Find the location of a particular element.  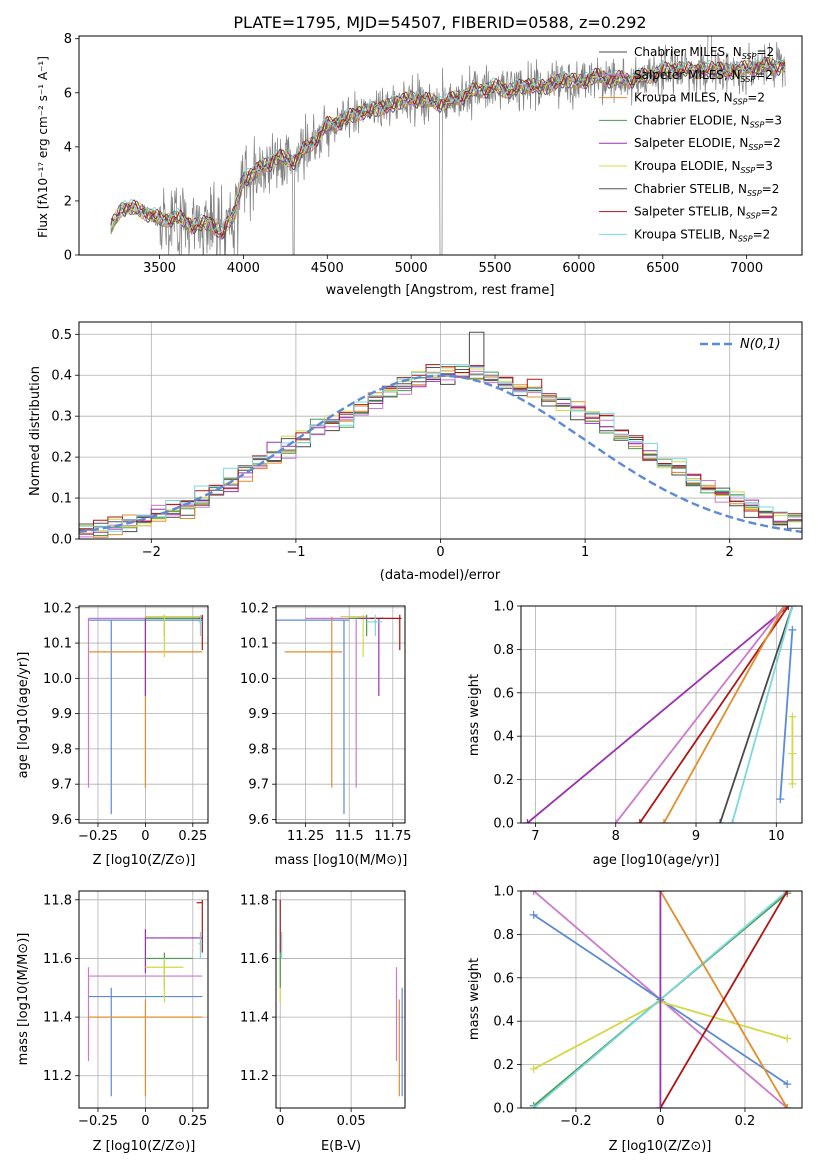

weight-line-se is located at coordinates (657, 714).